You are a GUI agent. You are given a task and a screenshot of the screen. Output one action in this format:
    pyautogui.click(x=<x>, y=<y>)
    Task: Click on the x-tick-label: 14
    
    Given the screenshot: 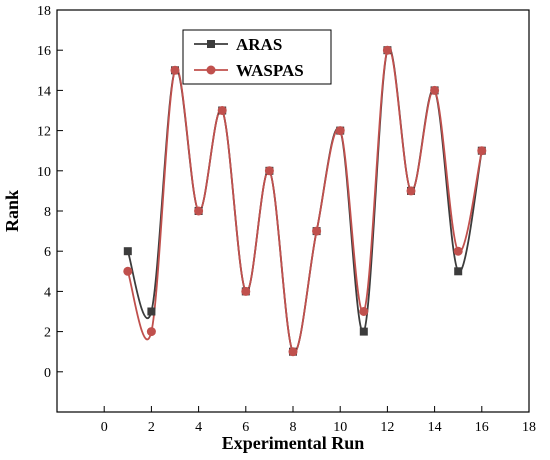 What is the action you would take?
    pyautogui.click(x=435, y=427)
    